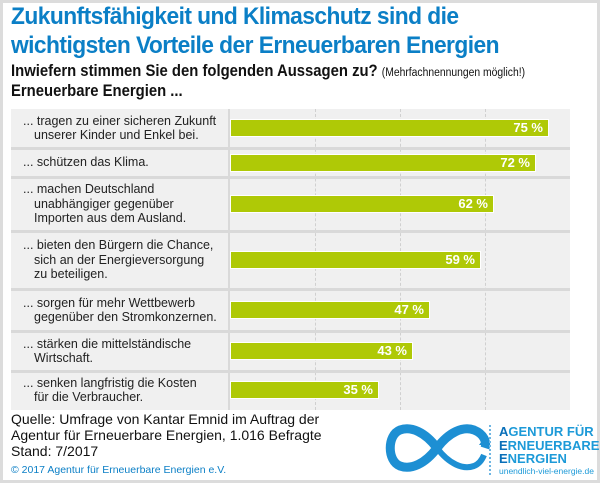 Image resolution: width=600 pixels, height=483 pixels. What do you see at coordinates (89, 189) in the screenshot?
I see `category-label-line: ... machen Deutschland` at bounding box center [89, 189].